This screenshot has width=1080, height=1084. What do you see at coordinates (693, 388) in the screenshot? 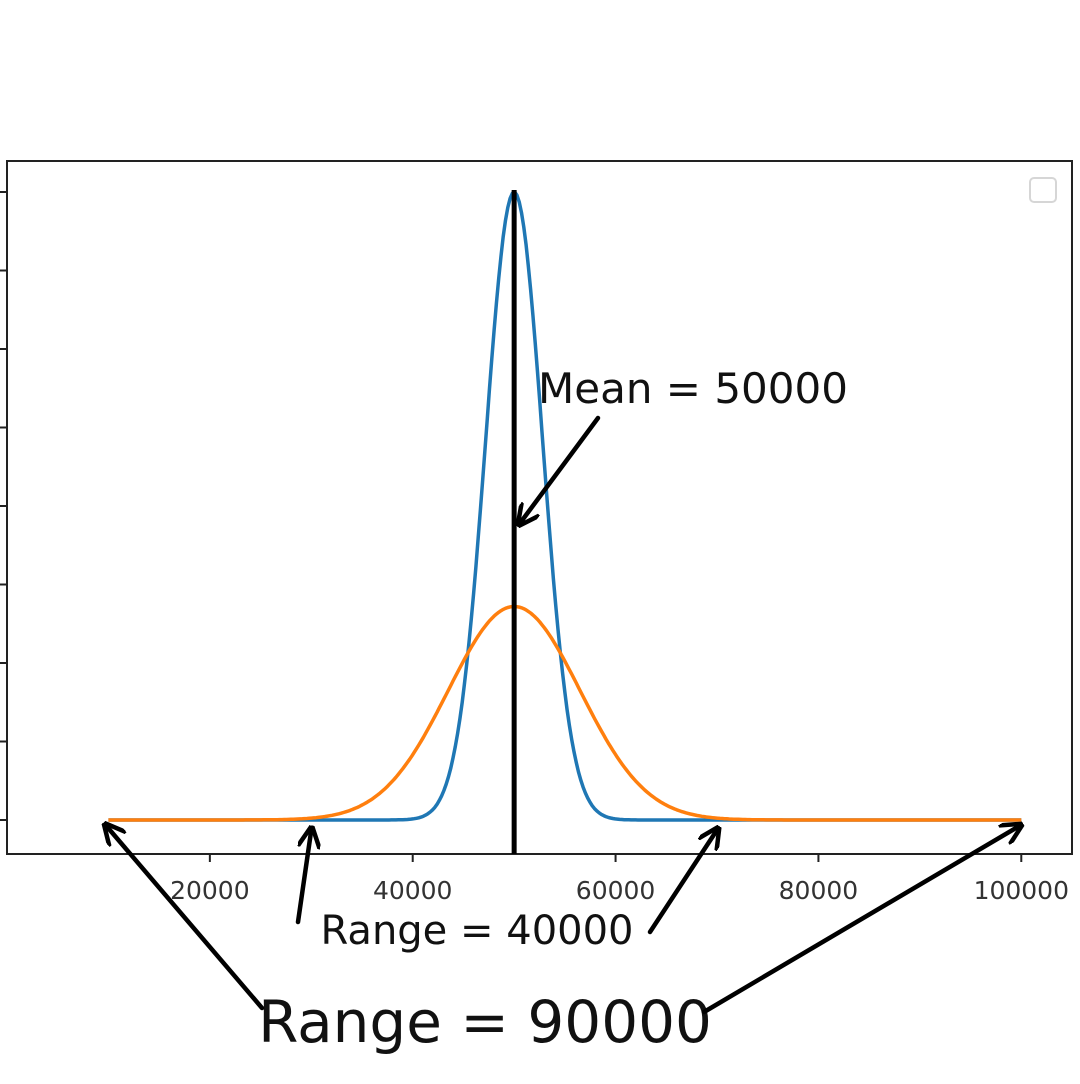
I see `annotation-mean-label: Mean = 50000` at bounding box center [693, 388].